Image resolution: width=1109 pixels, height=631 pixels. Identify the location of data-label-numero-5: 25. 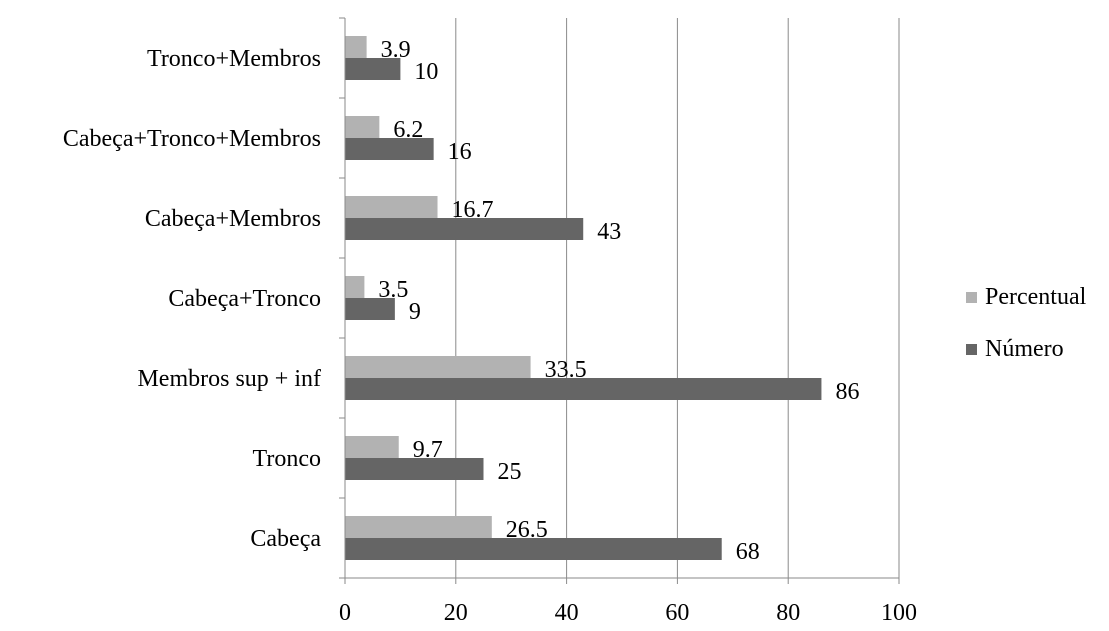
(510, 472).